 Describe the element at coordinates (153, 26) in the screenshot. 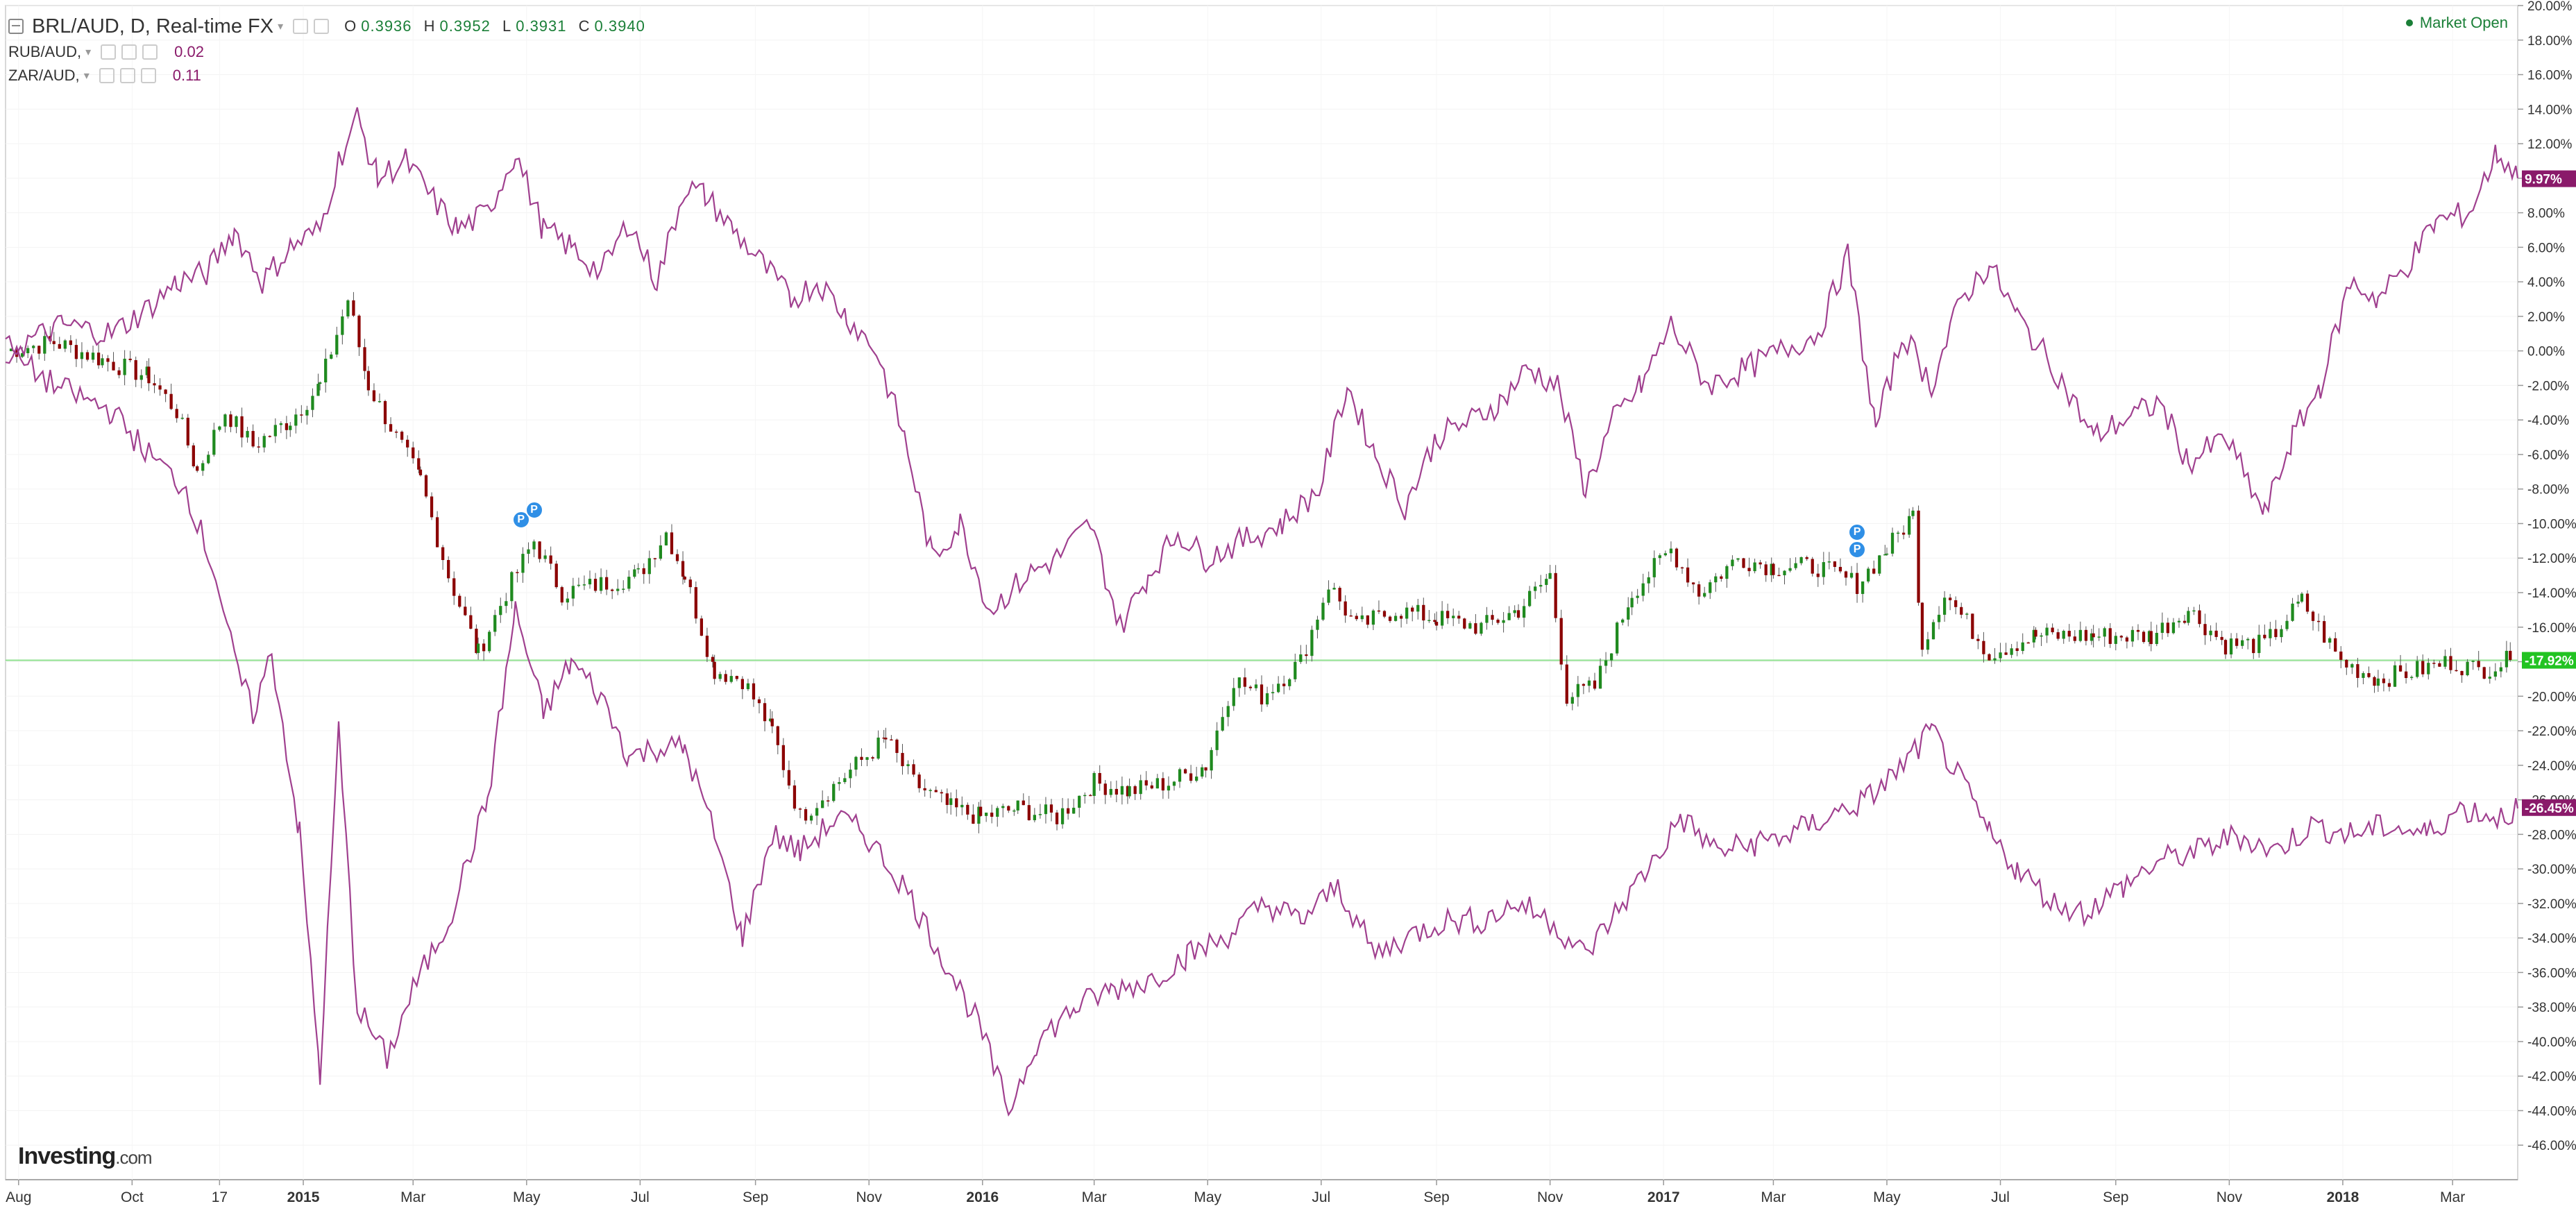

I see `main-symbol: BRL/AUD, D, Real-time FX` at that location.